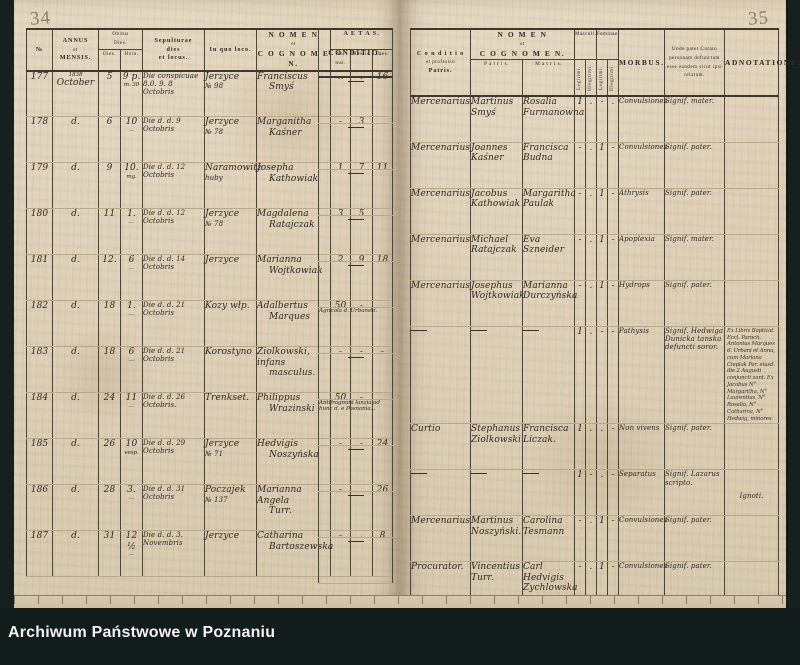 The height and width of the screenshot is (665, 800). What do you see at coordinates (522, 54) in the screenshot?
I see `r-nomen-line3: C O G N O M E N.` at bounding box center [522, 54].